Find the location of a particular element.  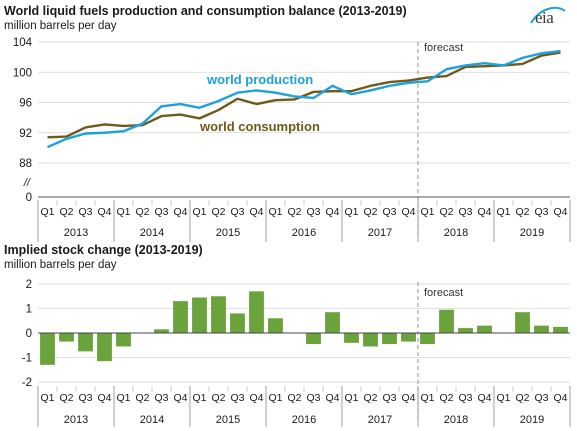

y-tick-label: 100 is located at coordinates (22, 73).